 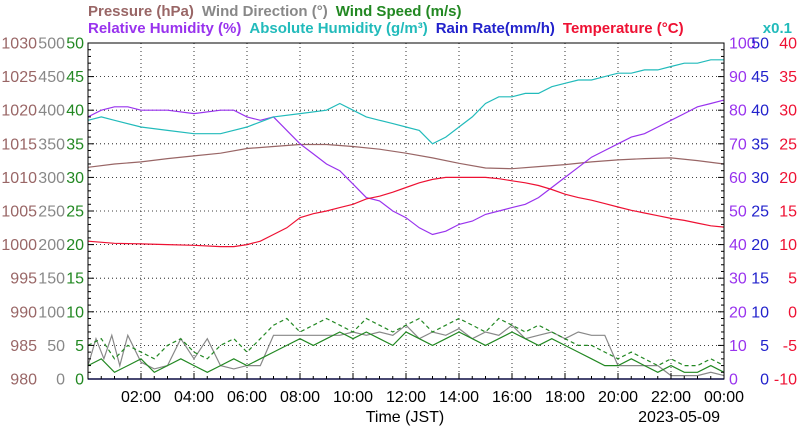 What do you see at coordinates (60, 380) in the screenshot?
I see `wind-direction-tick-label: 0` at bounding box center [60, 380].